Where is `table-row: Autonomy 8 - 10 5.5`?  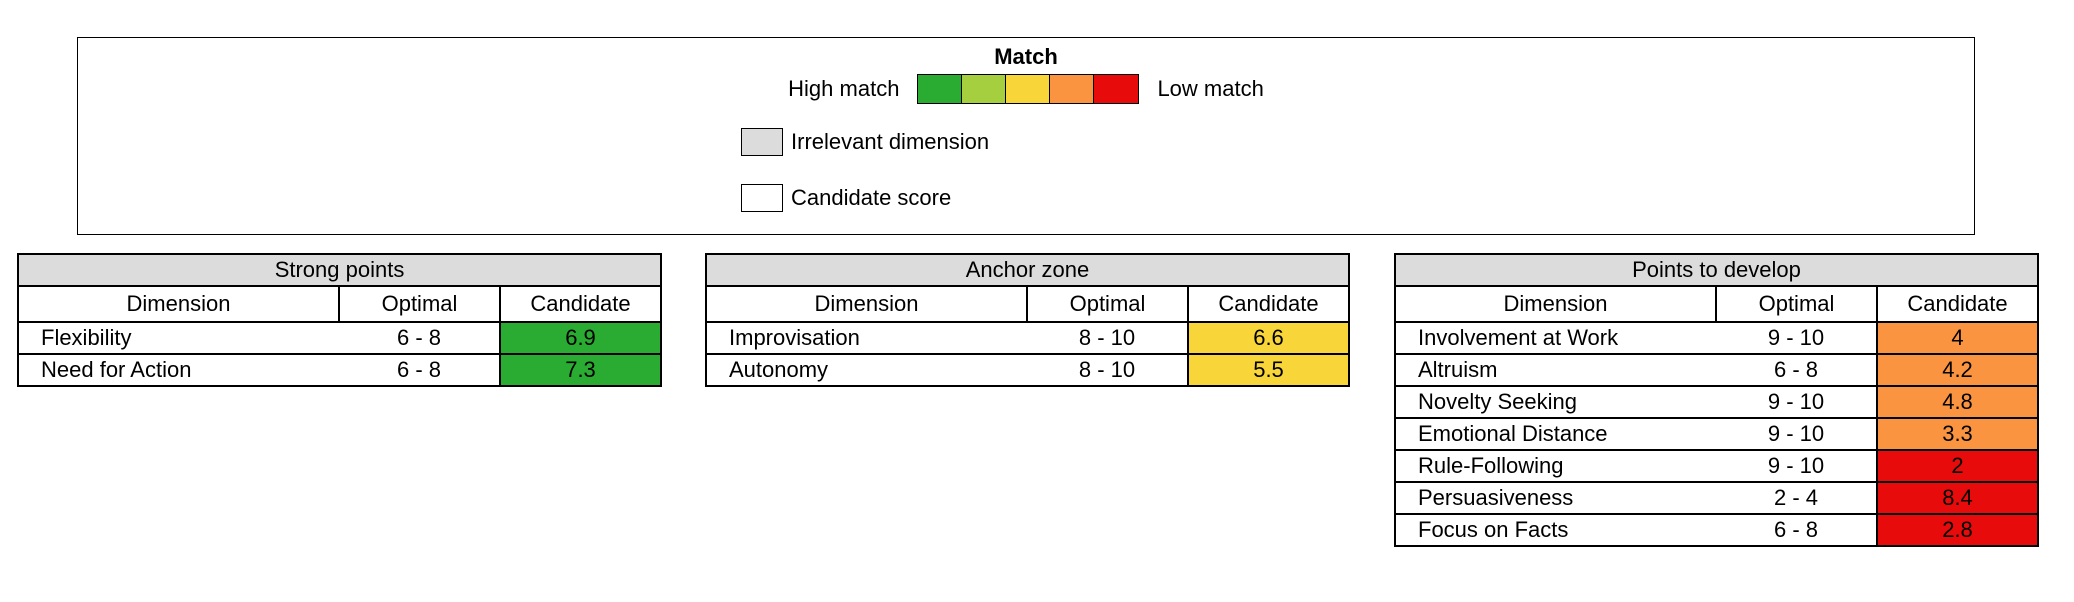
table-row: Autonomy 8 - 10 5.5 is located at coordinates (1027, 370).